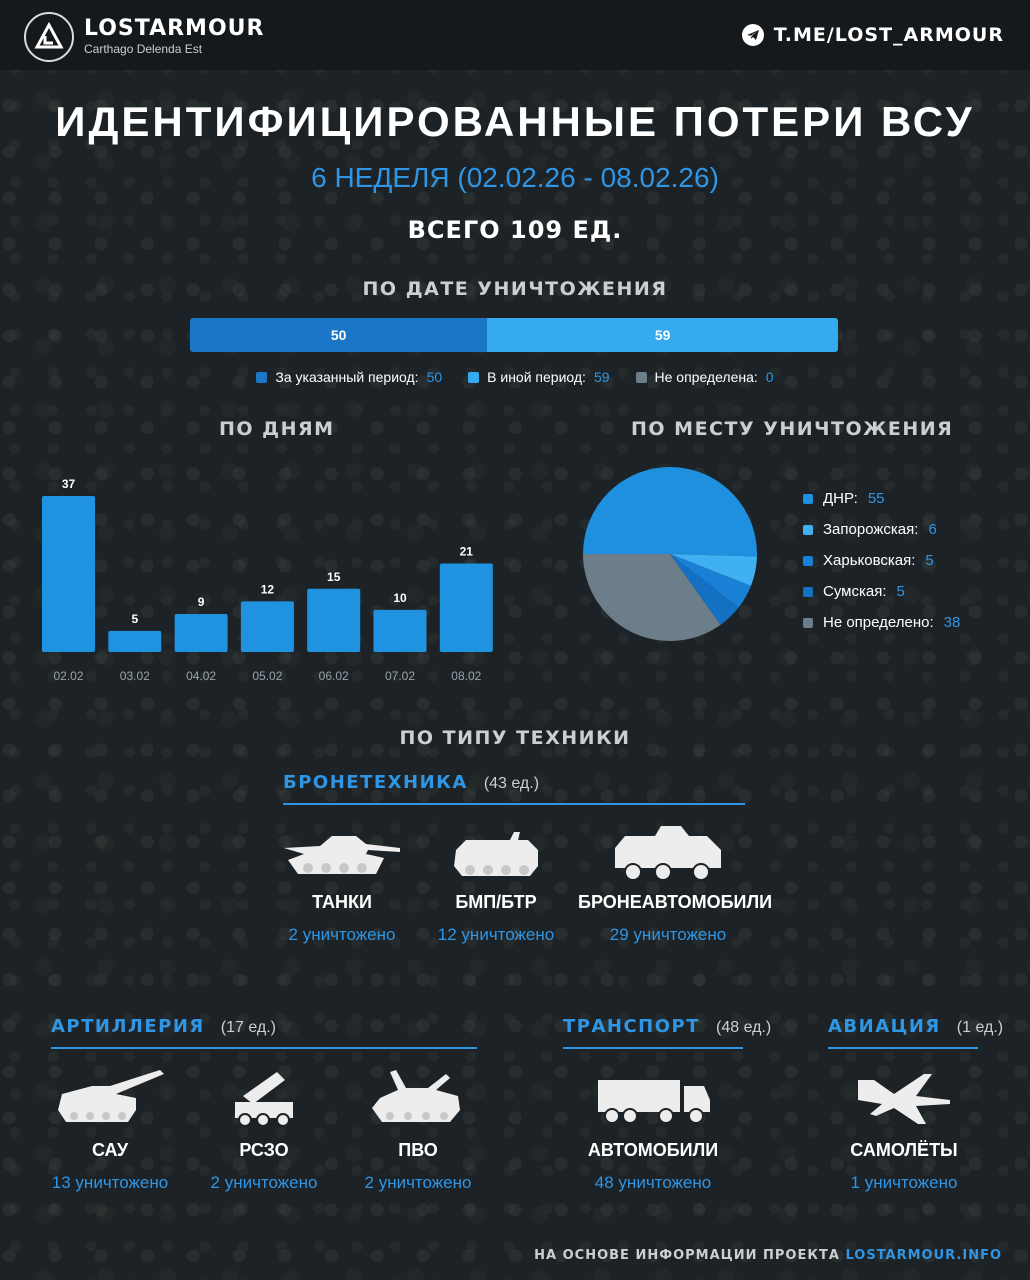 This screenshot has width=1030, height=1280. I want to click on lostarmour-logo-icon, so click(49, 37).